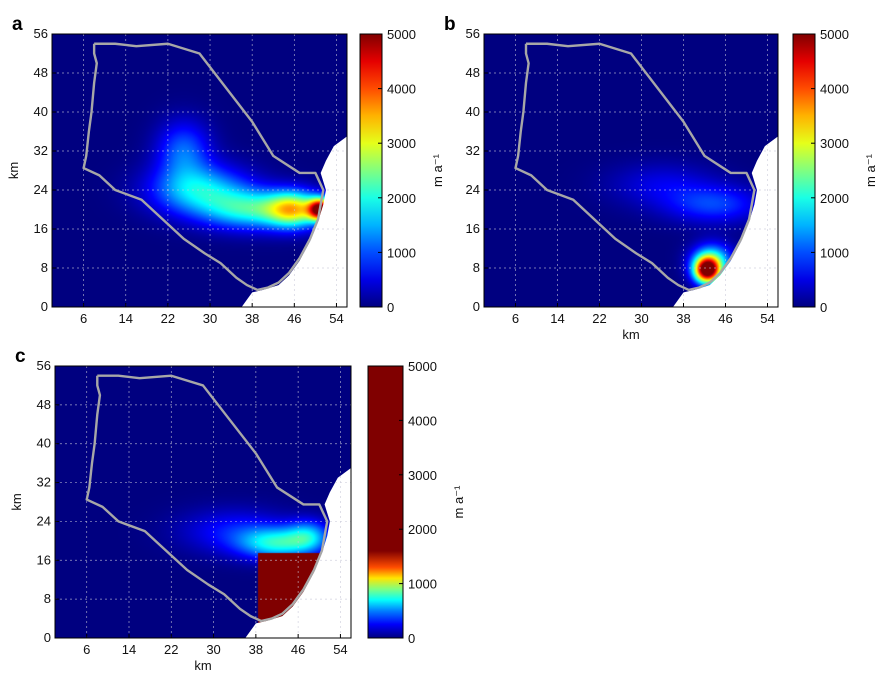 This screenshot has width=876, height=675. What do you see at coordinates (450, 24) in the screenshot?
I see `panel-label: b` at bounding box center [450, 24].